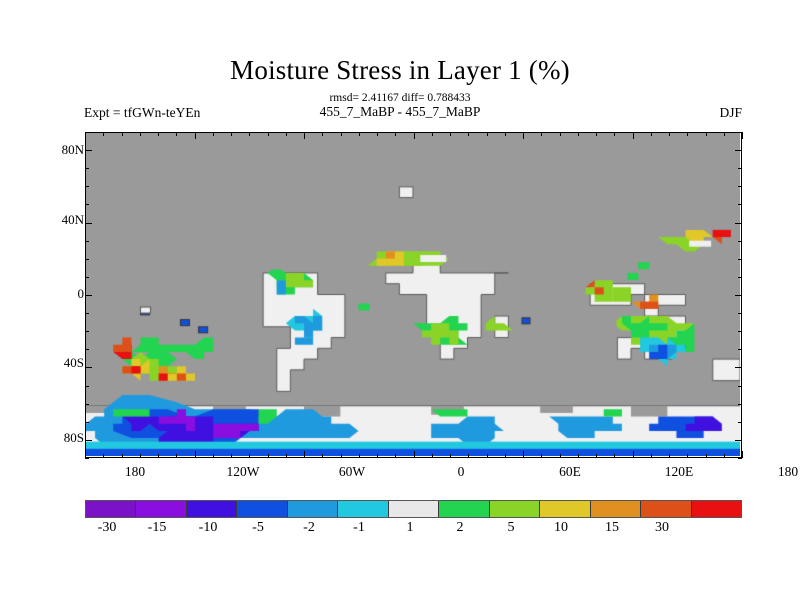 Image resolution: width=800 pixels, height=600 pixels. Describe the element at coordinates (400, 111) in the screenshot. I see `case-comparison-label: 455_7_MaBP - 455_7_MaBP` at that location.